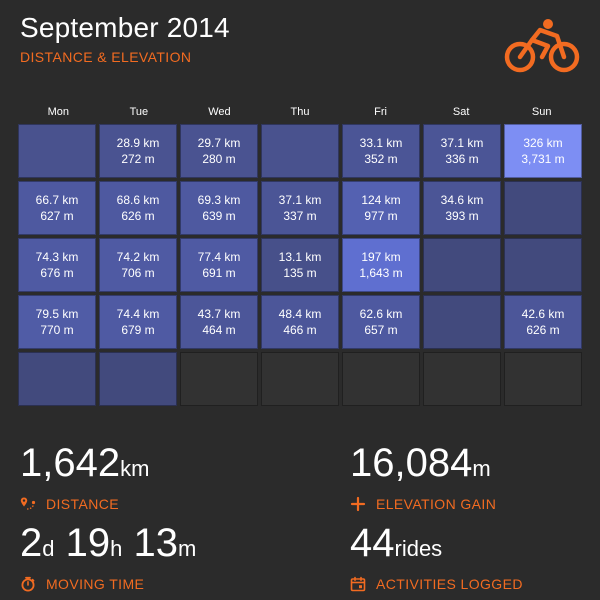 The height and width of the screenshot is (600, 600). What do you see at coordinates (70, 463) in the screenshot?
I see `distance-value: 1,642` at bounding box center [70, 463].